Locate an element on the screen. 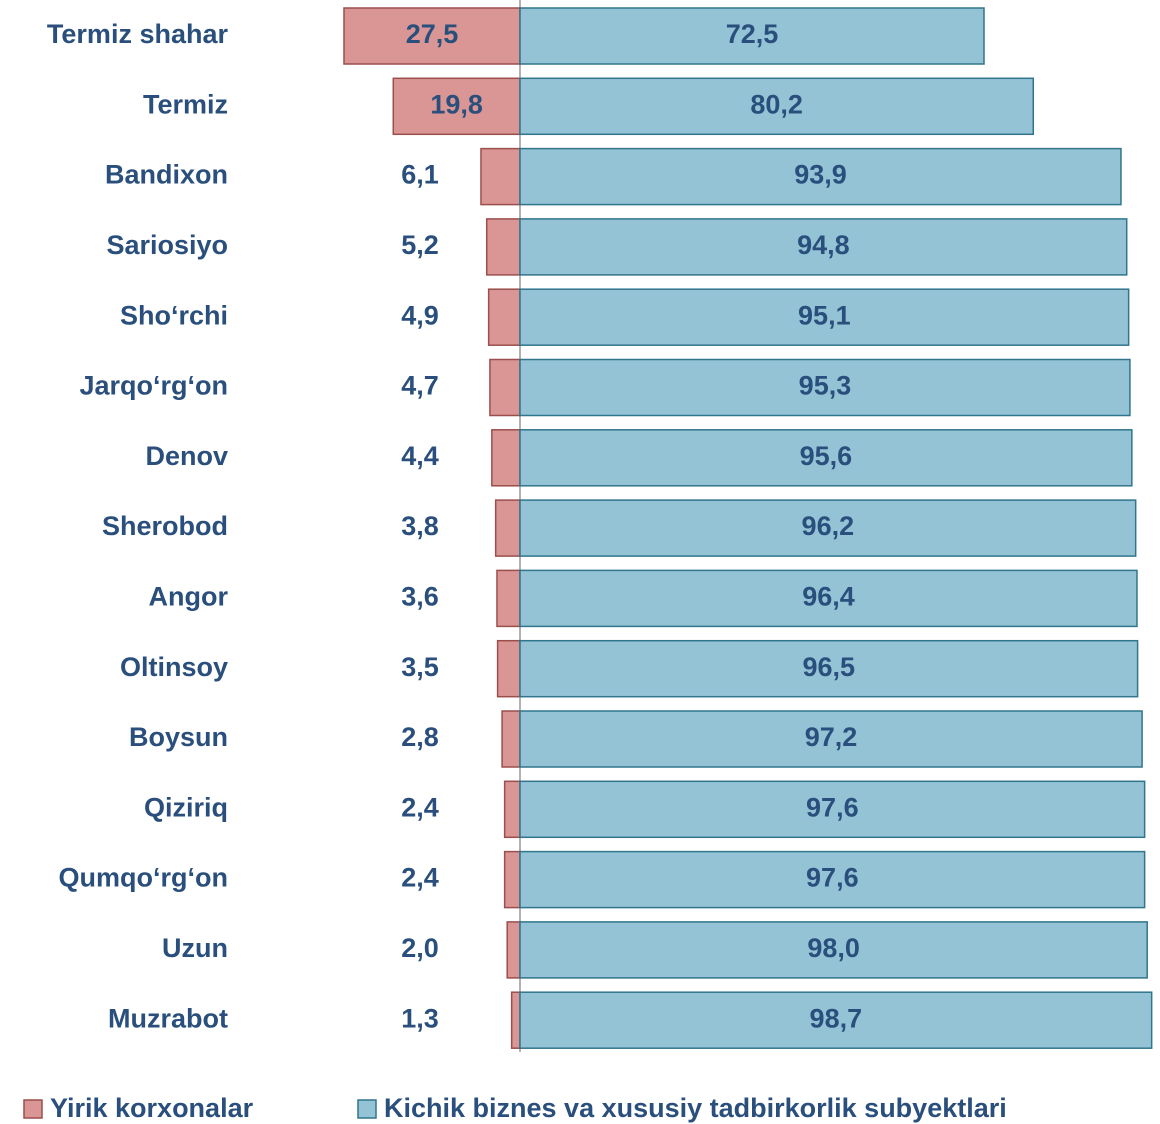  value-label: 95,3 is located at coordinates (825, 386).